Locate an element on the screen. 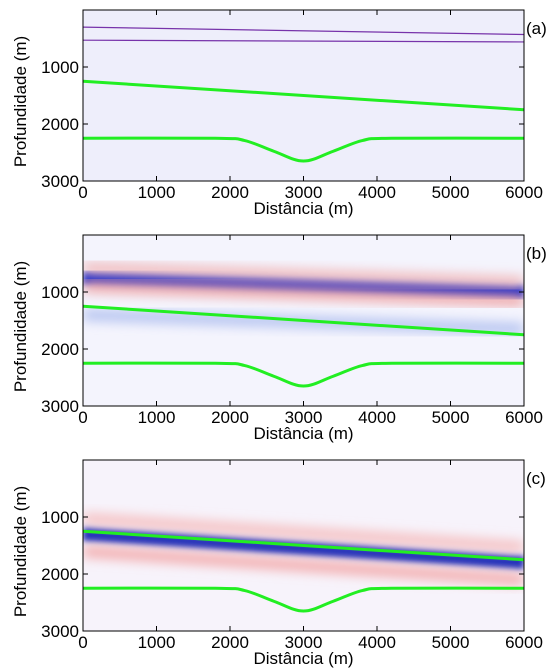 The width and height of the screenshot is (552, 669). panel-label: (b) is located at coordinates (536, 253).